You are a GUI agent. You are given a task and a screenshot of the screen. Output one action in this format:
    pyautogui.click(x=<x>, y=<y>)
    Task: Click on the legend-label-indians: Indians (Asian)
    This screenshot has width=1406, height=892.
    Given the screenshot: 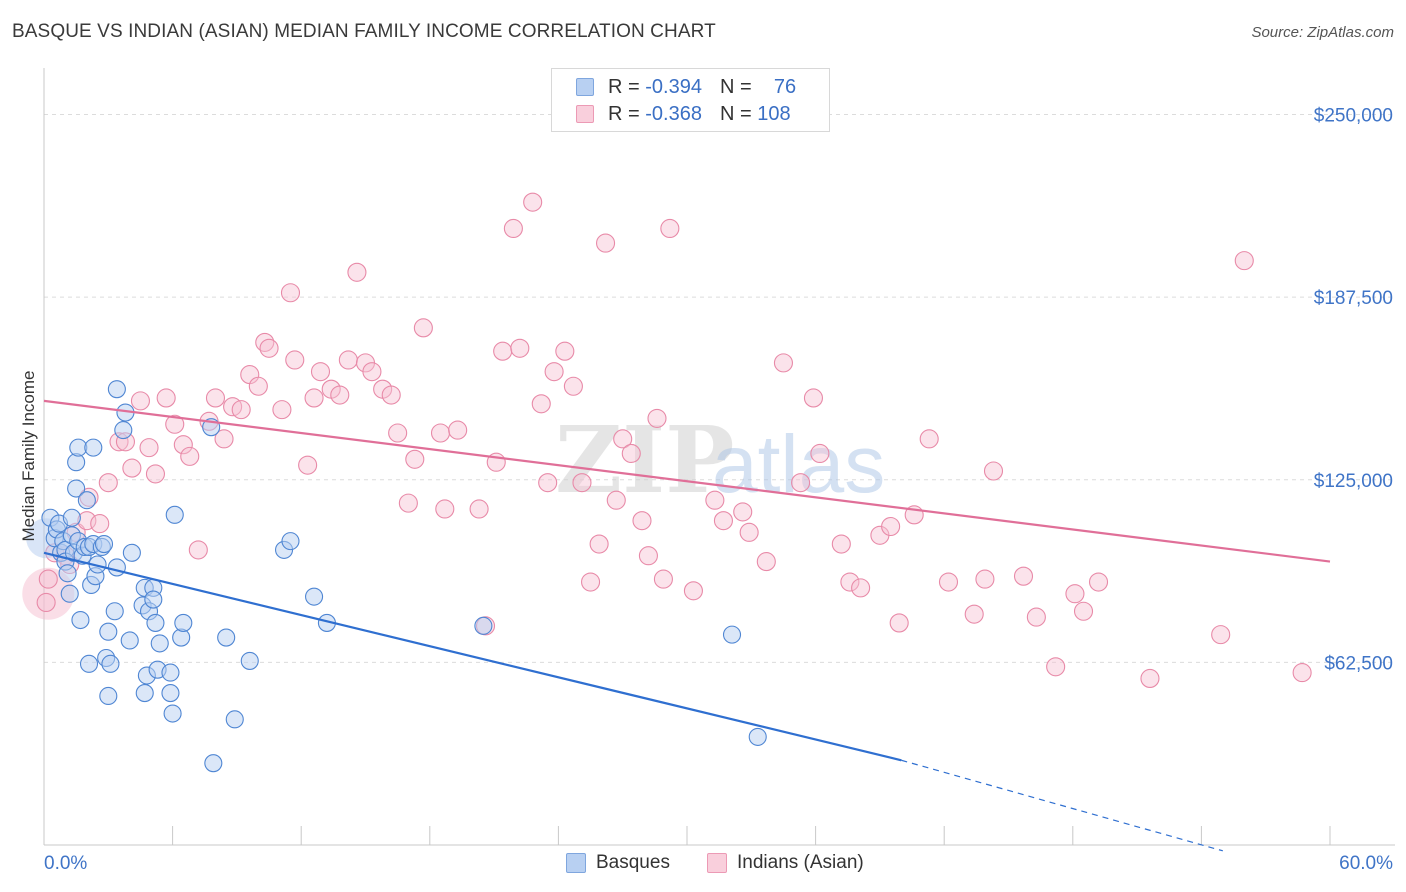 What is the action you would take?
    pyautogui.click(x=800, y=862)
    